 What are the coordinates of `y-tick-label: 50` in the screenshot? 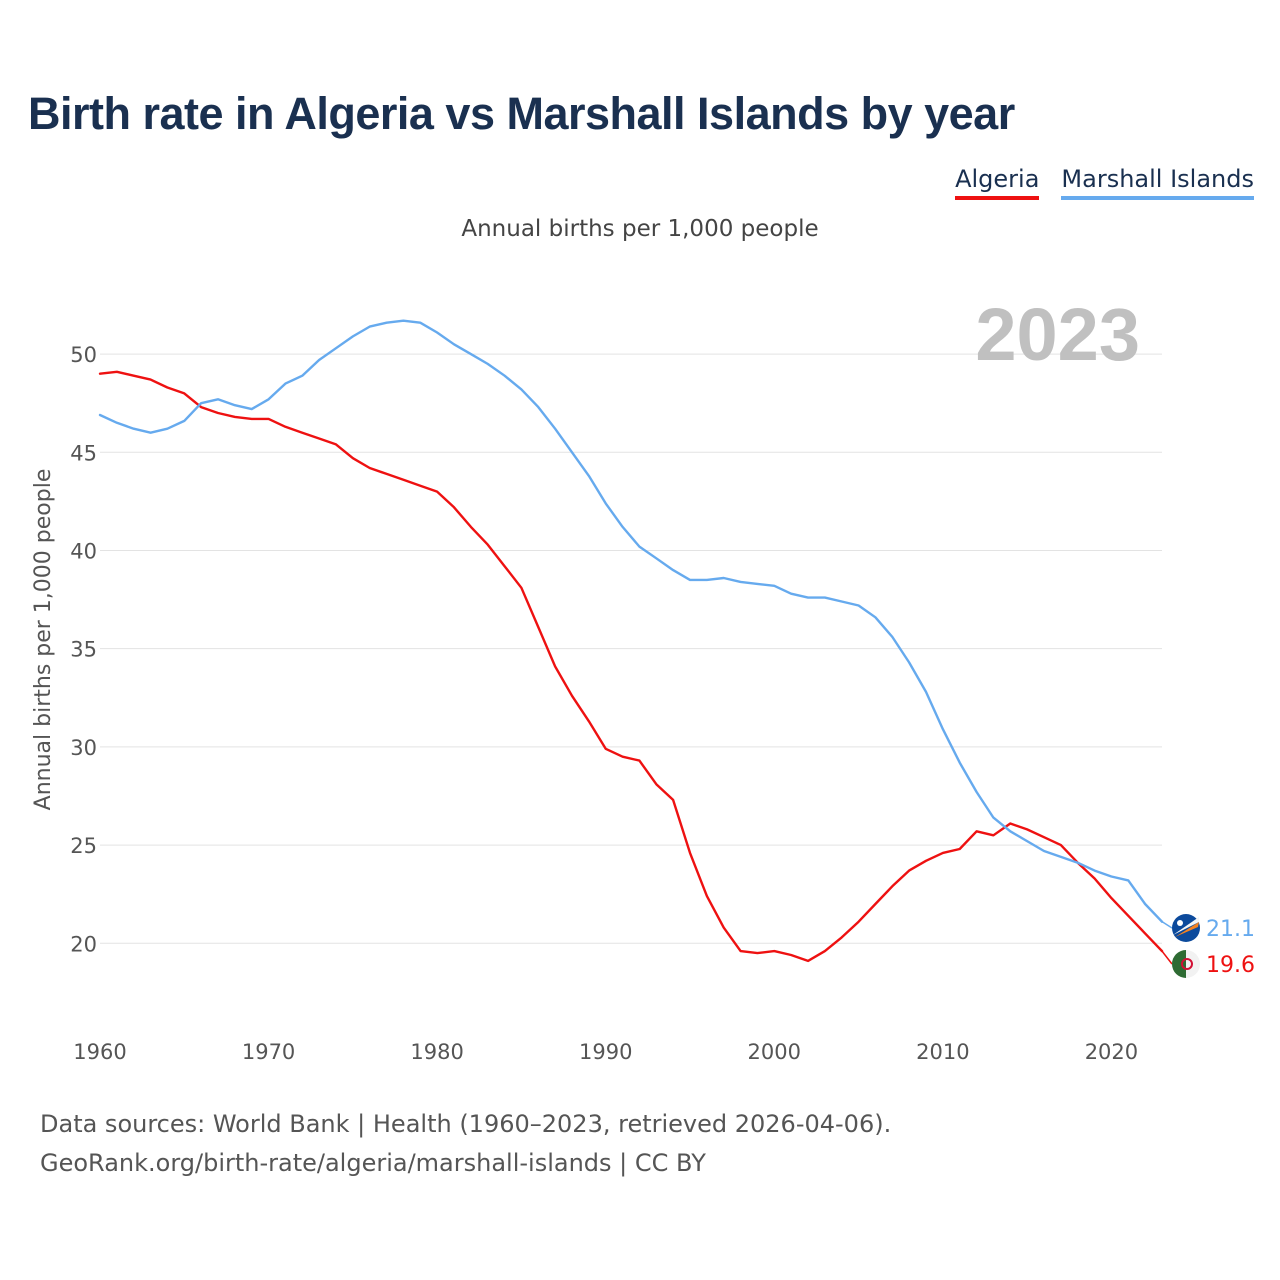 It's located at (83, 355).